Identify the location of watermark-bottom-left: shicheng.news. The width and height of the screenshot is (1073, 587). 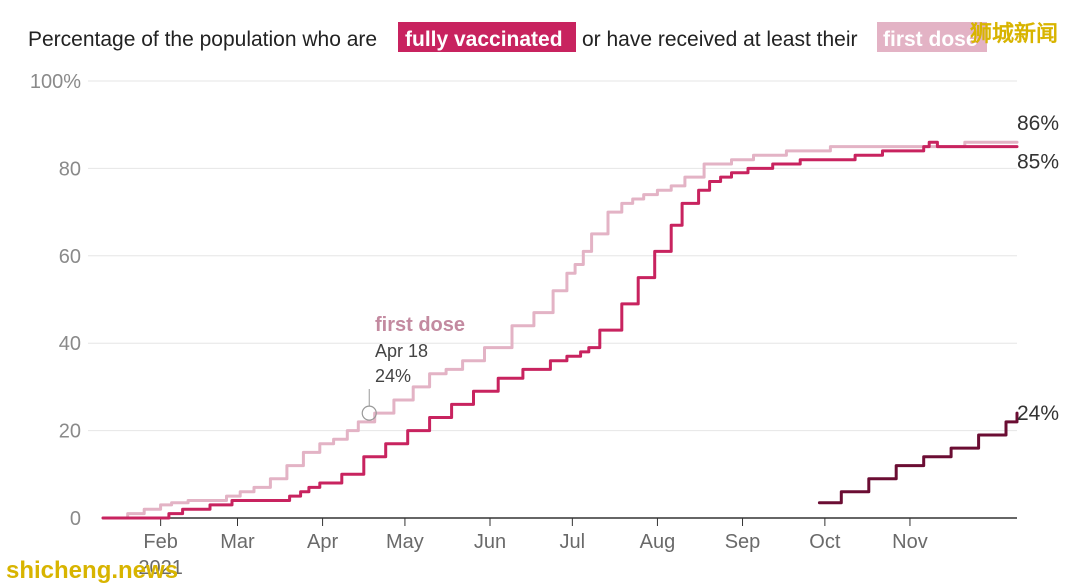
(92, 570).